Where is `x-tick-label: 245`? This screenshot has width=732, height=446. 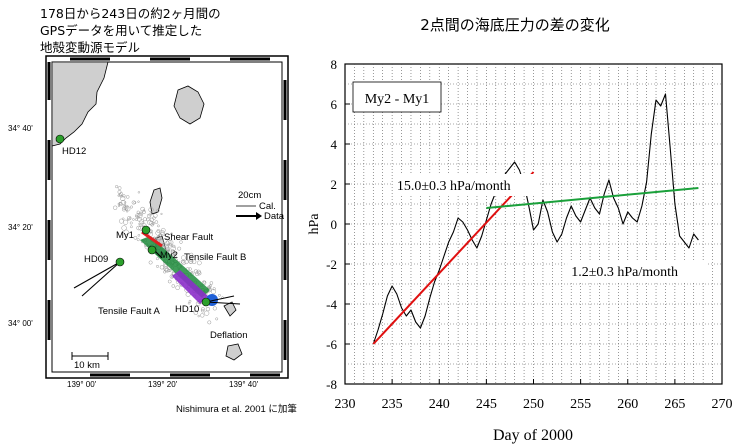
x-tick-label: 245 is located at coordinates (486, 404).